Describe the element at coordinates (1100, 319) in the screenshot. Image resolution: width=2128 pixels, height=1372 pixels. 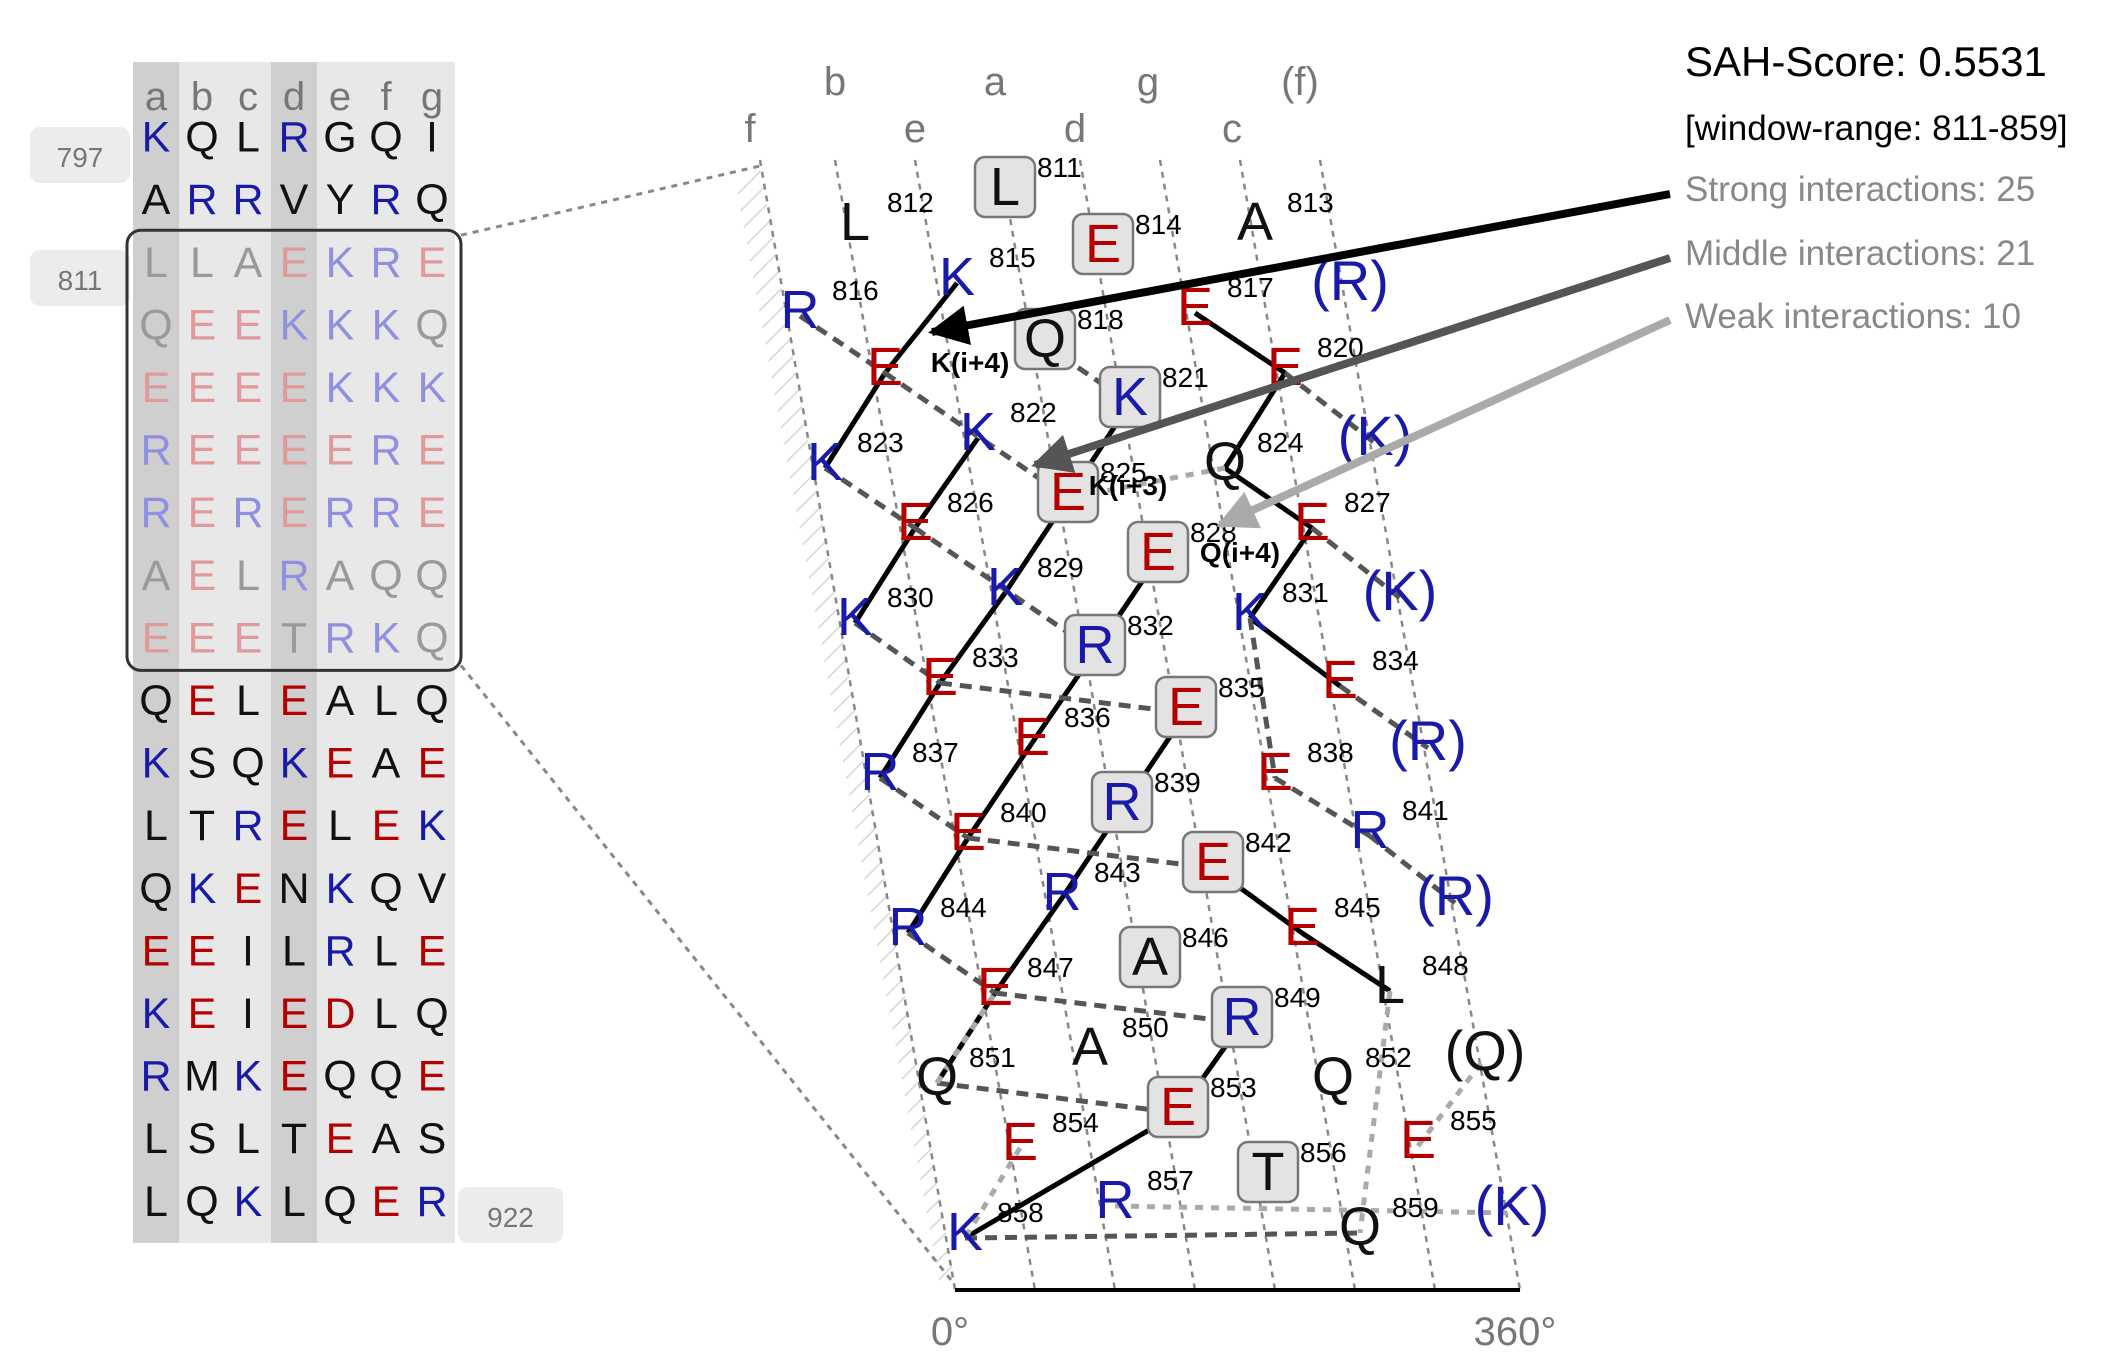
I see `residue-number: 818` at that location.